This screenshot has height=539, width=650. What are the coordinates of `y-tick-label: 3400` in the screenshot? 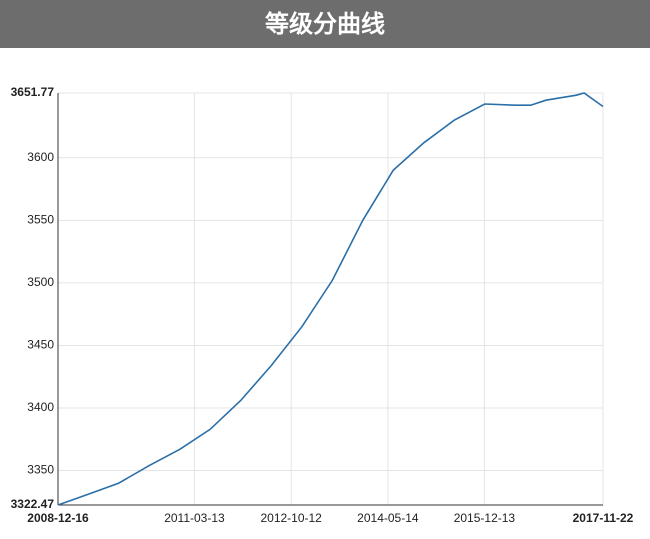 It's located at (40, 407).